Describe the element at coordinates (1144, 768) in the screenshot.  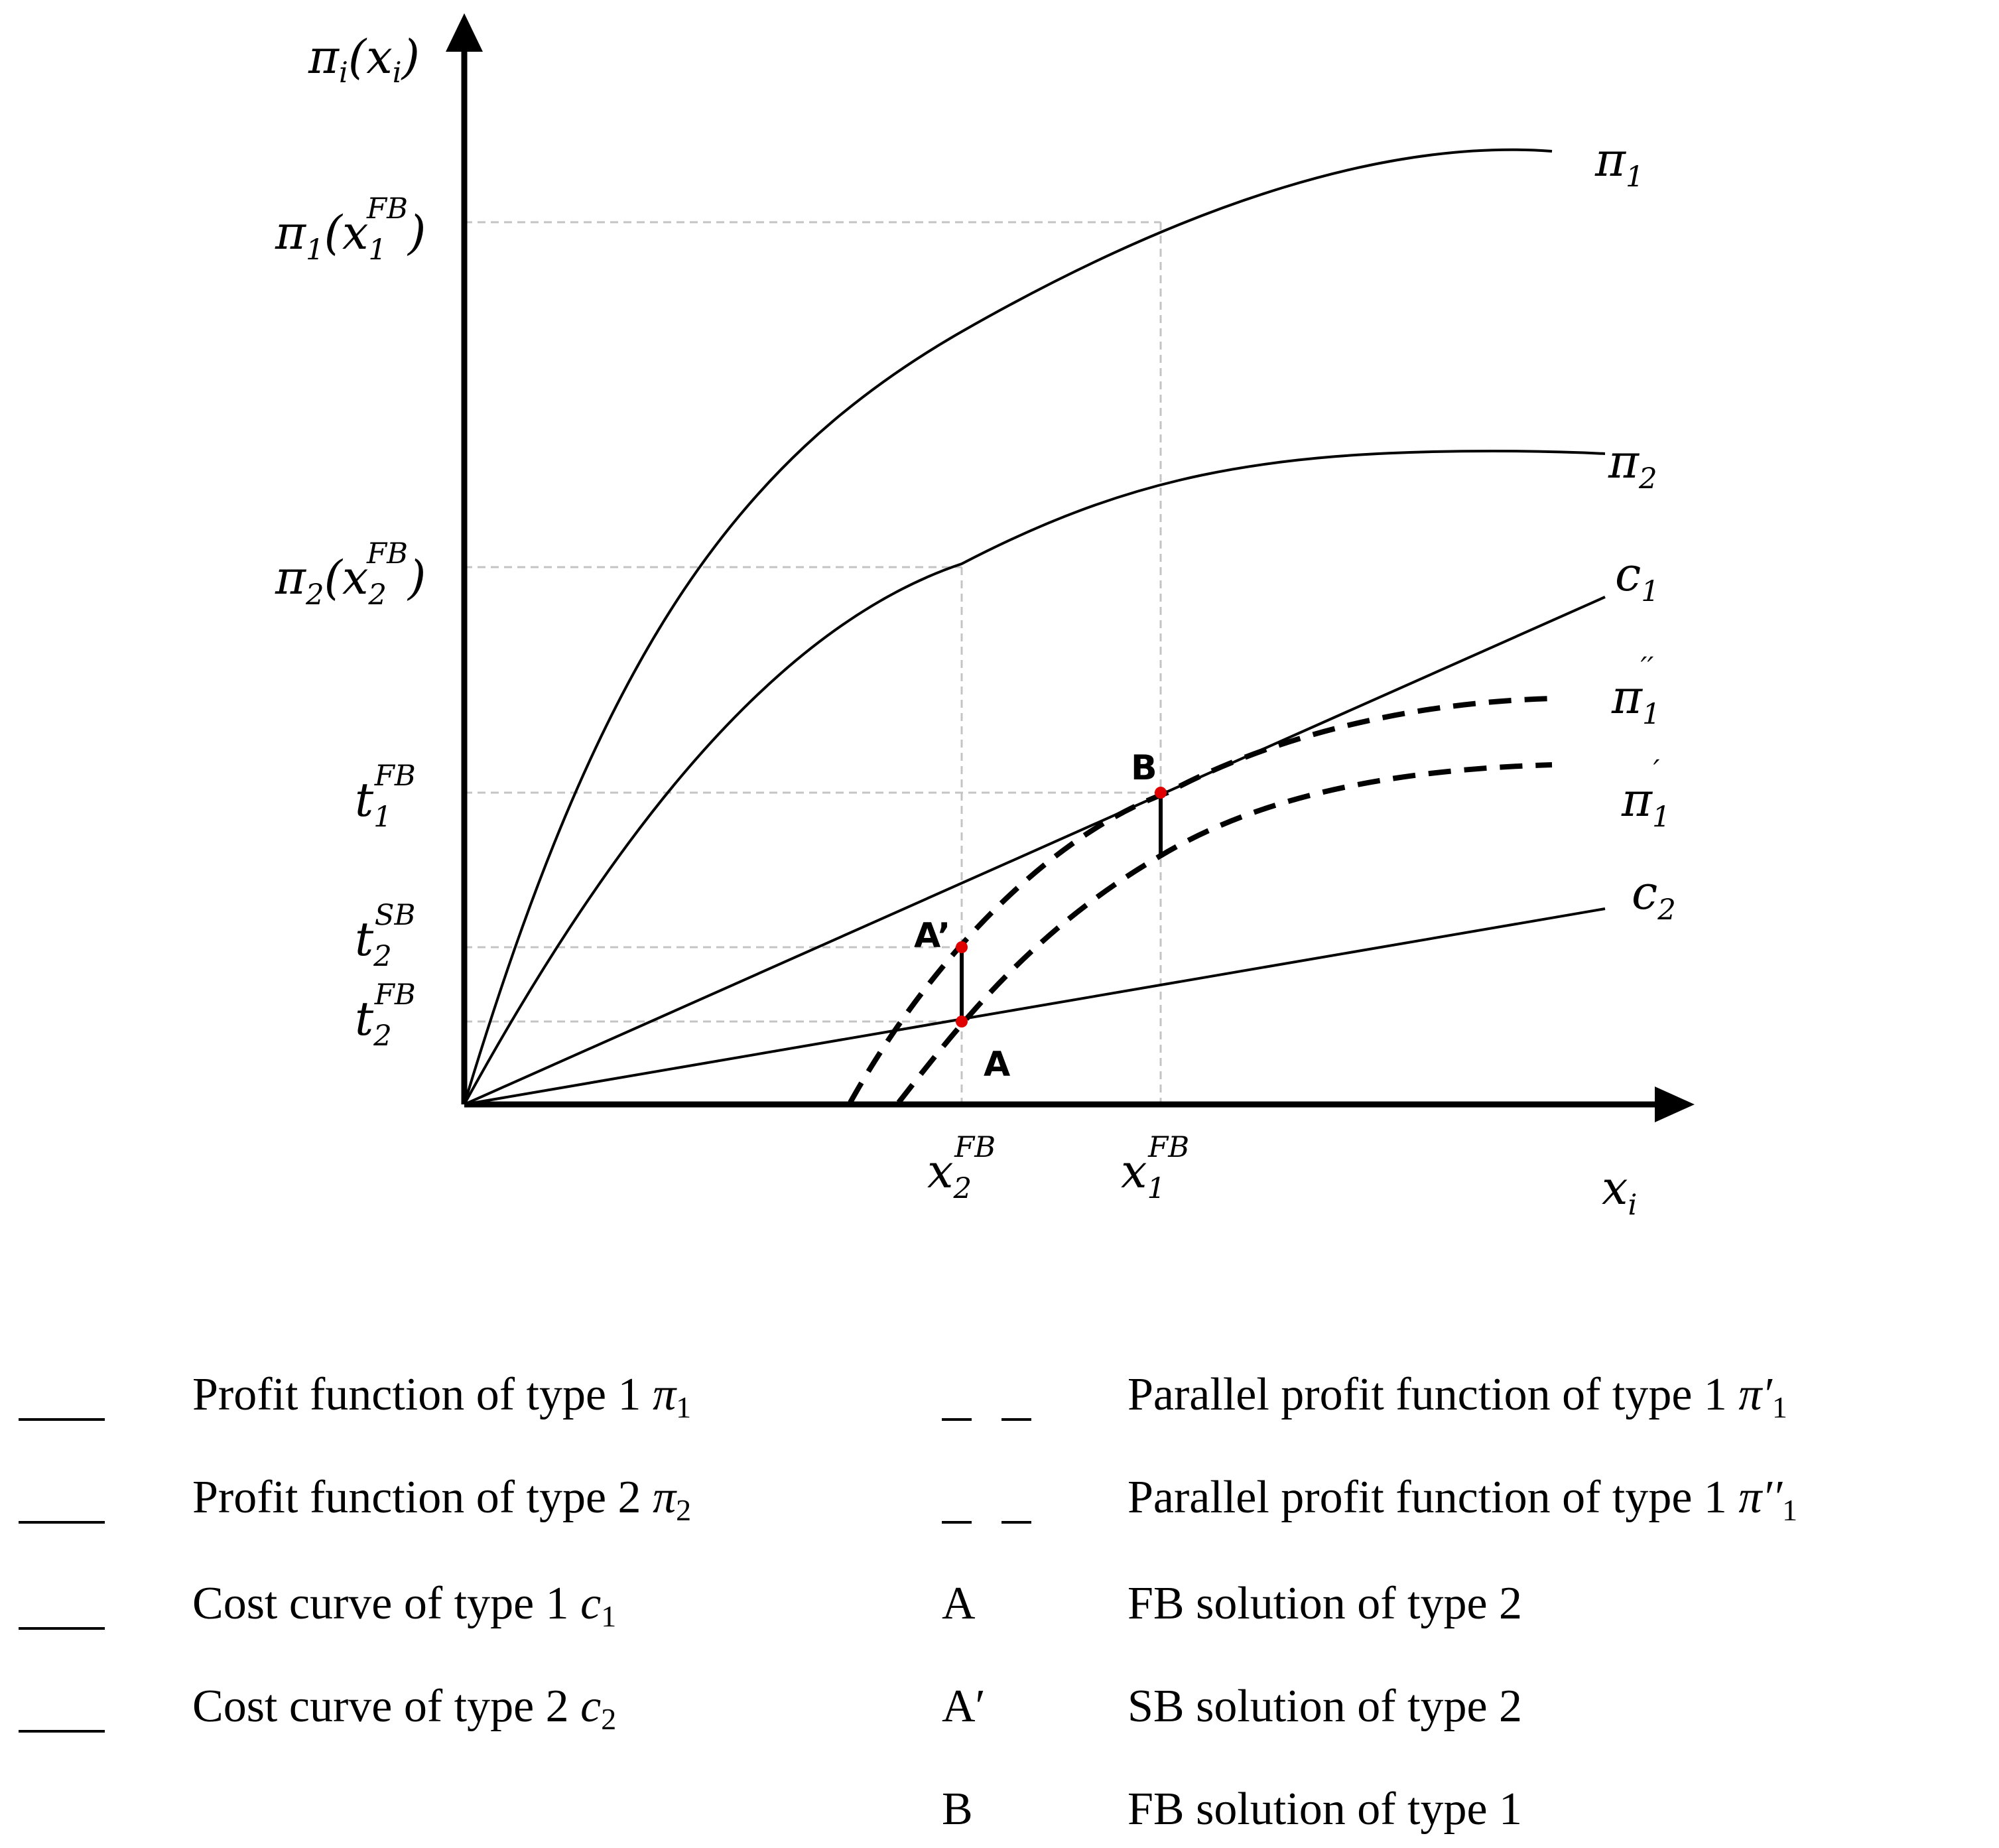
I see `point-label-B: B` at that location.